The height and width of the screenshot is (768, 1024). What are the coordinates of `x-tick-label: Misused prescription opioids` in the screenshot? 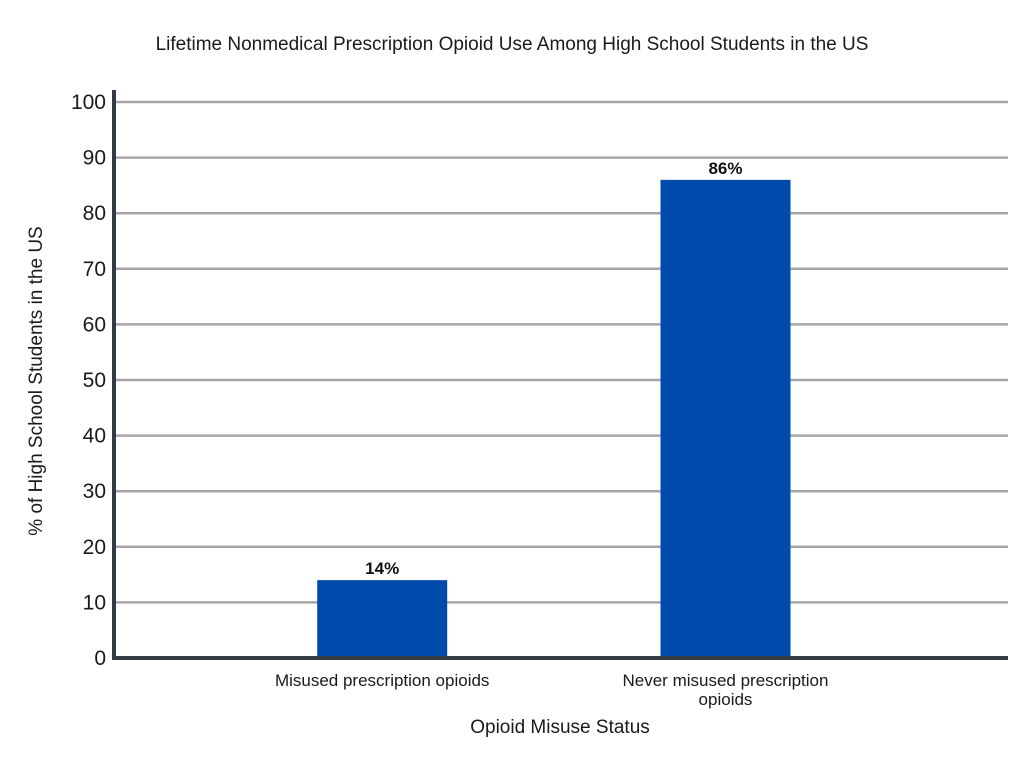 It's located at (382, 680).